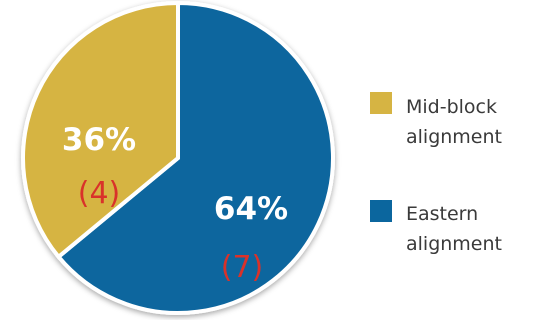  What do you see at coordinates (242, 267) in the screenshot?
I see `count-label: (7)` at bounding box center [242, 267].